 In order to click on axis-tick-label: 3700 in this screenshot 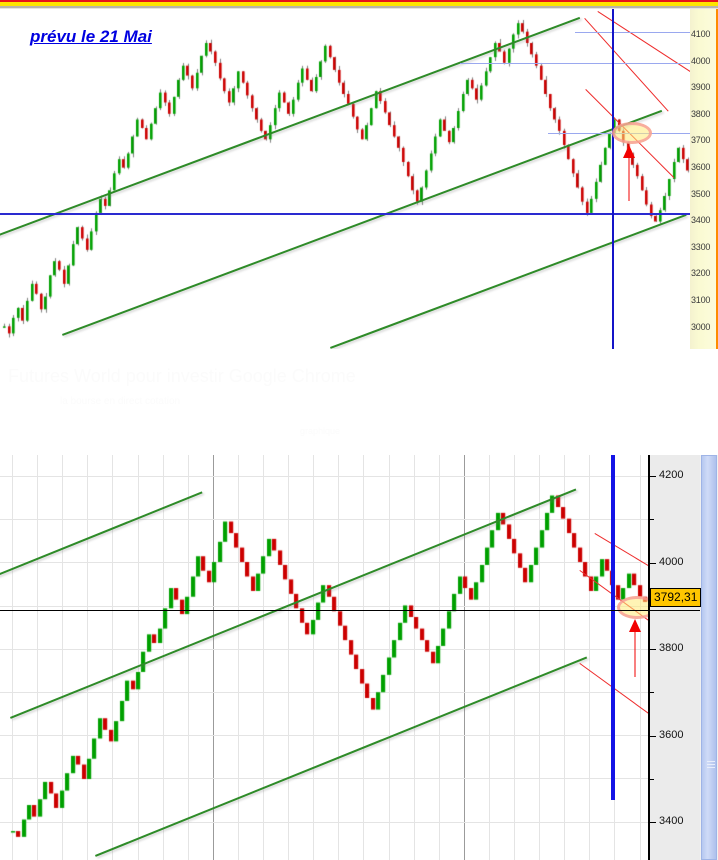, I will do `click(701, 140)`.